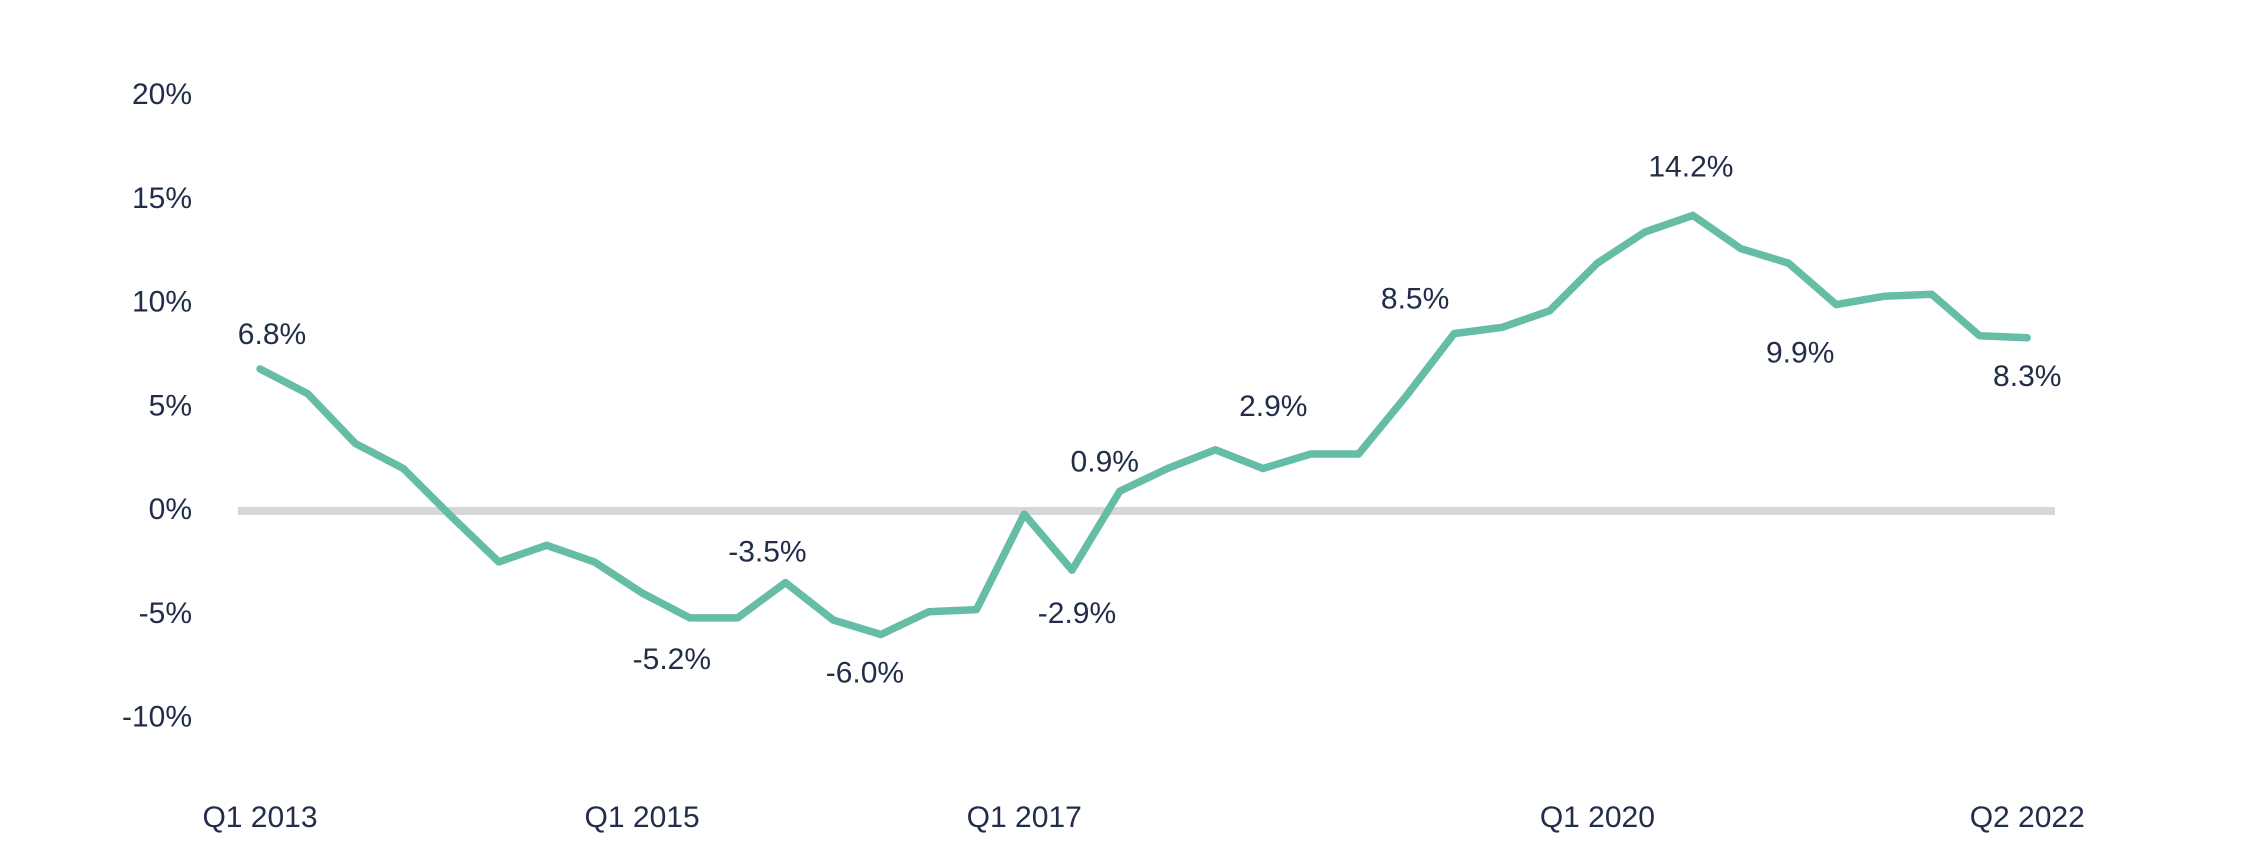  I want to click on data-point-label: 8.3%, so click(2027, 376).